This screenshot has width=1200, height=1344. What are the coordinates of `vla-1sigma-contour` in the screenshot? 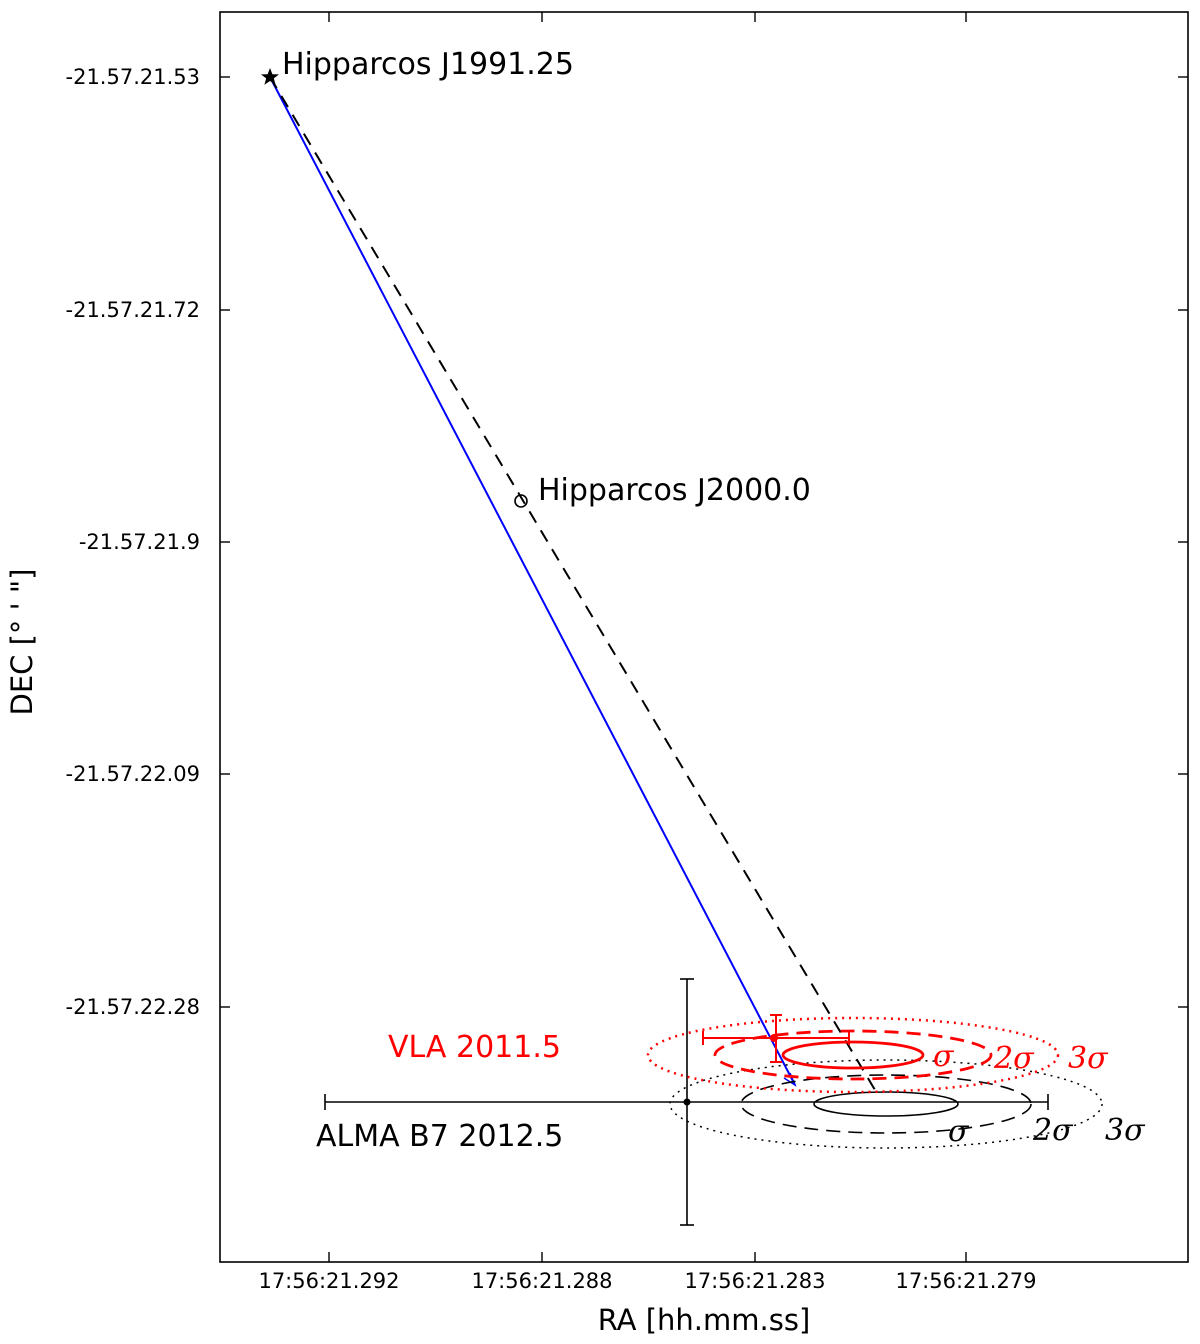 It's located at (853, 1055).